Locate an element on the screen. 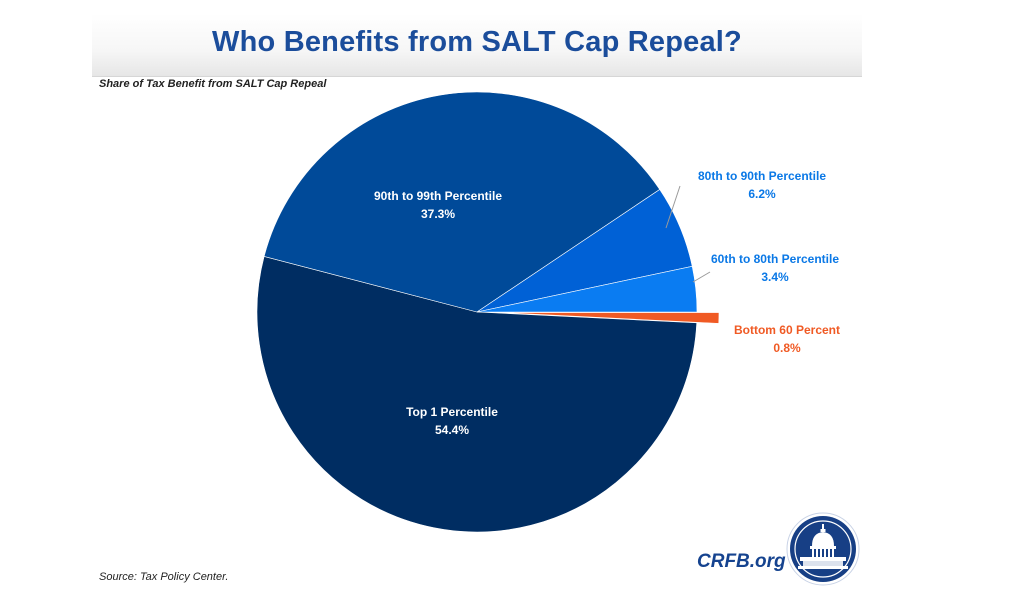 This screenshot has width=1024, height=606. page-title: Who Benefits from SALT Cap Repeal? is located at coordinates (477, 42).